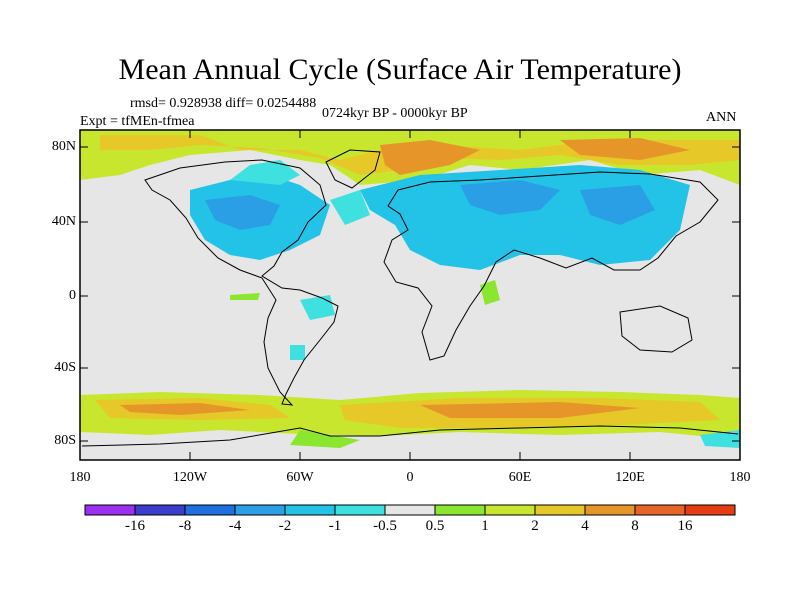 This screenshot has height=600, width=800. What do you see at coordinates (135, 526) in the screenshot?
I see `colorbar-label: -16` at bounding box center [135, 526].